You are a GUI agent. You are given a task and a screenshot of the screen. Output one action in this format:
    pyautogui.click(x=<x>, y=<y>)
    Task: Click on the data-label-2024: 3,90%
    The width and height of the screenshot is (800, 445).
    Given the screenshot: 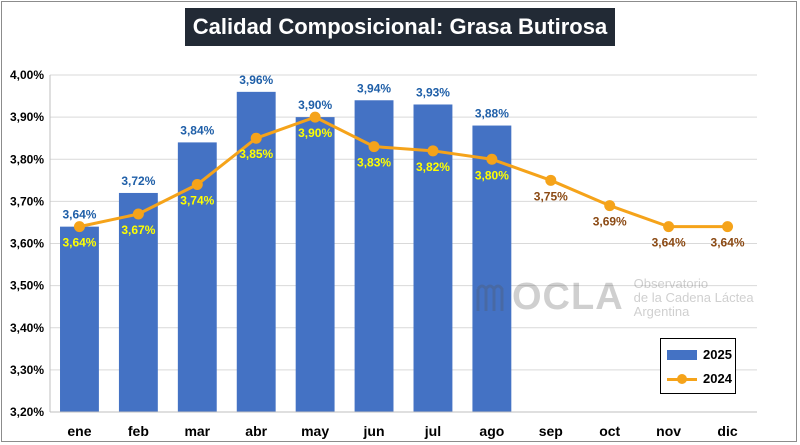 What is the action you would take?
    pyautogui.click(x=315, y=133)
    